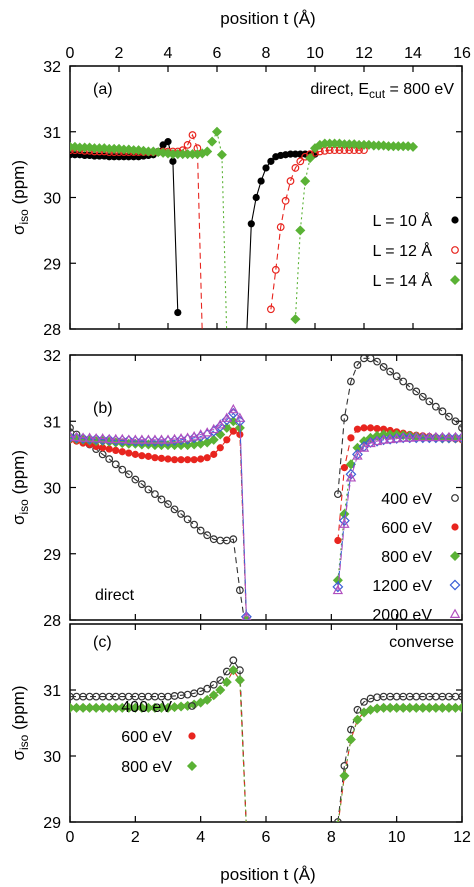  Describe the element at coordinates (52, 330) in the screenshot. I see `y-tick-label: 28` at that location.